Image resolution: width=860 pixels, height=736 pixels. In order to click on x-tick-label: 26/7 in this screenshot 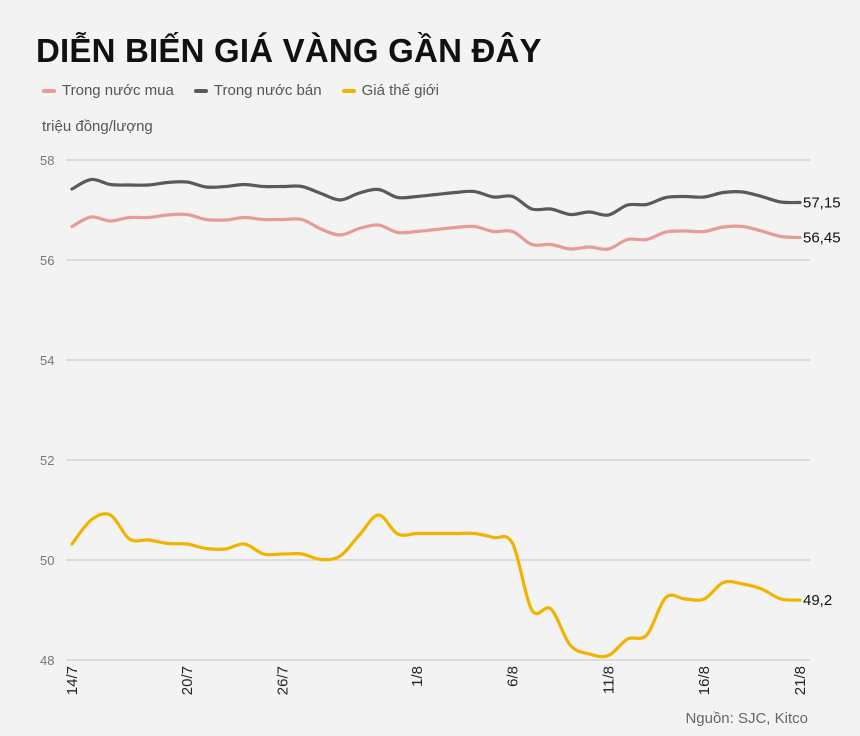, I will do `click(283, 680)`.